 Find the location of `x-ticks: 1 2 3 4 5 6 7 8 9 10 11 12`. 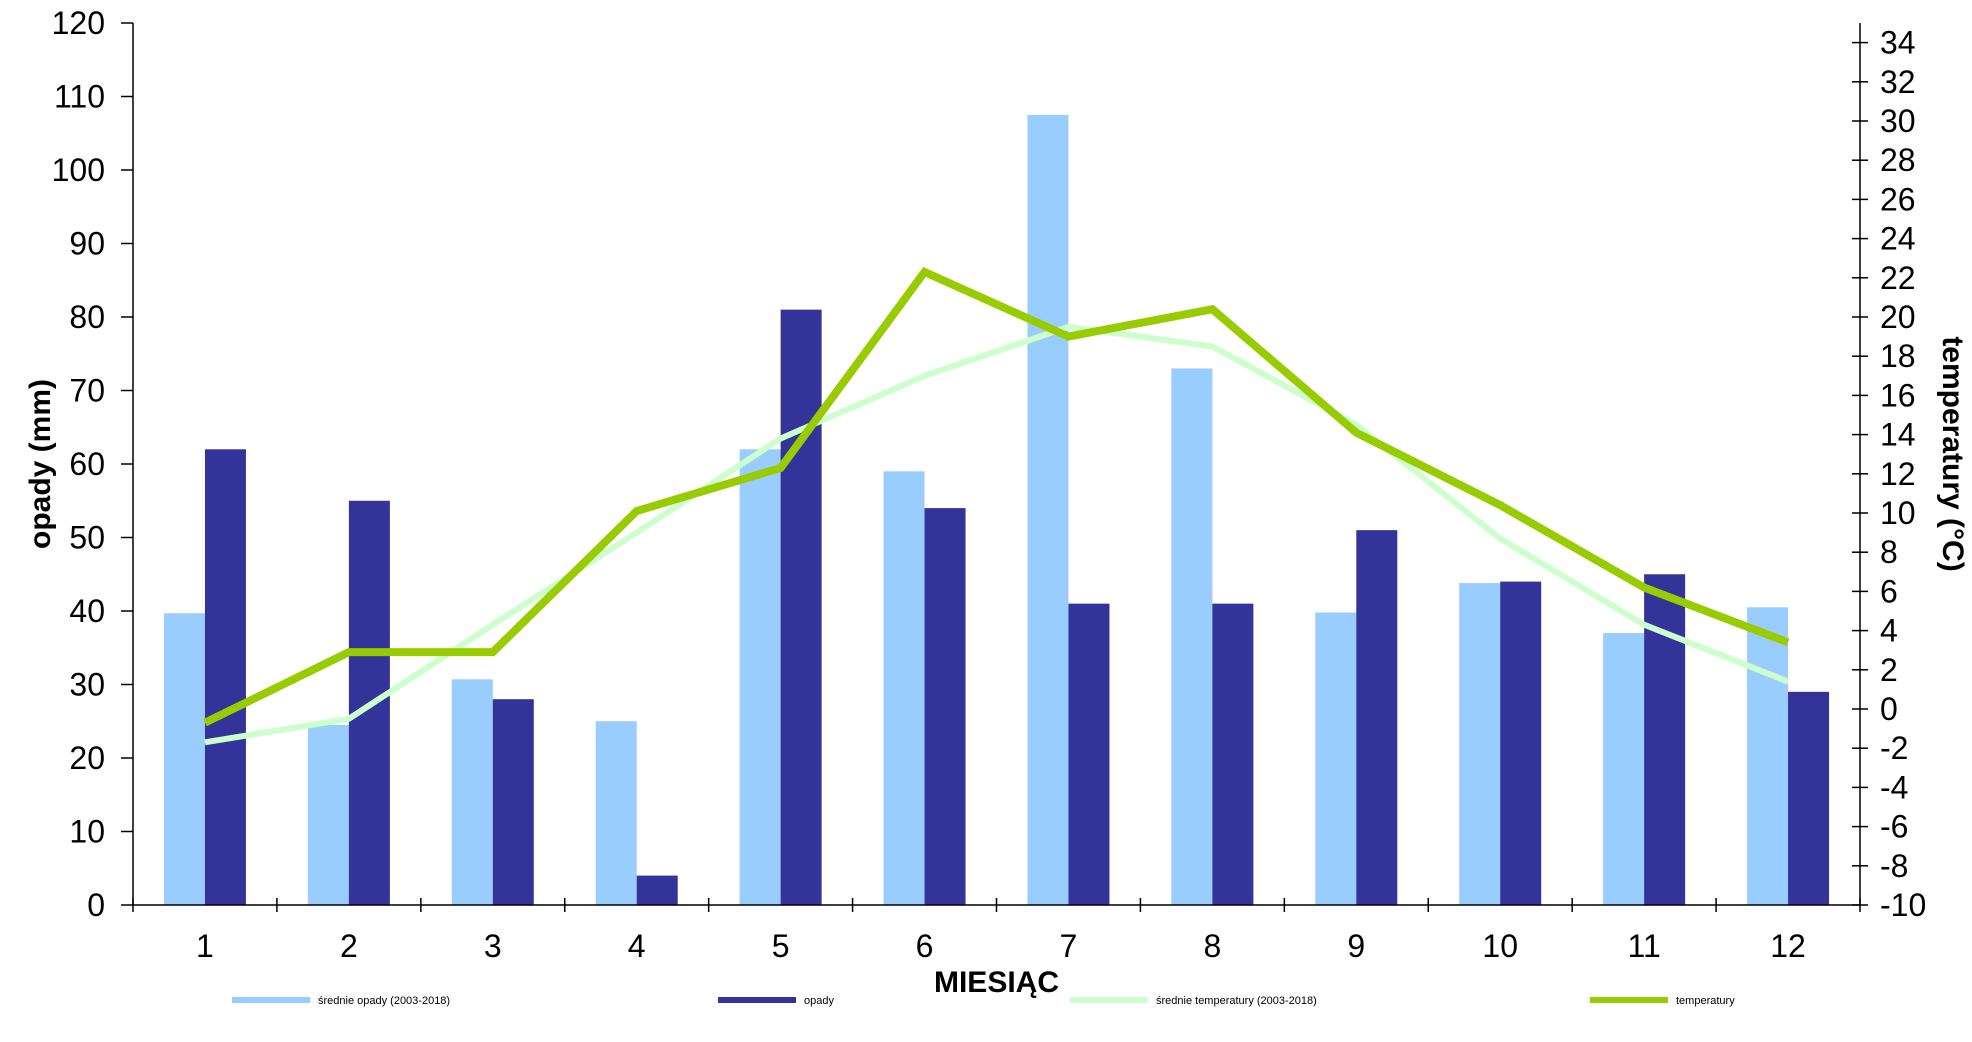

x-ticks: 1 2 3 4 5 6 7 8 9 10 11 12 is located at coordinates (996, 931).